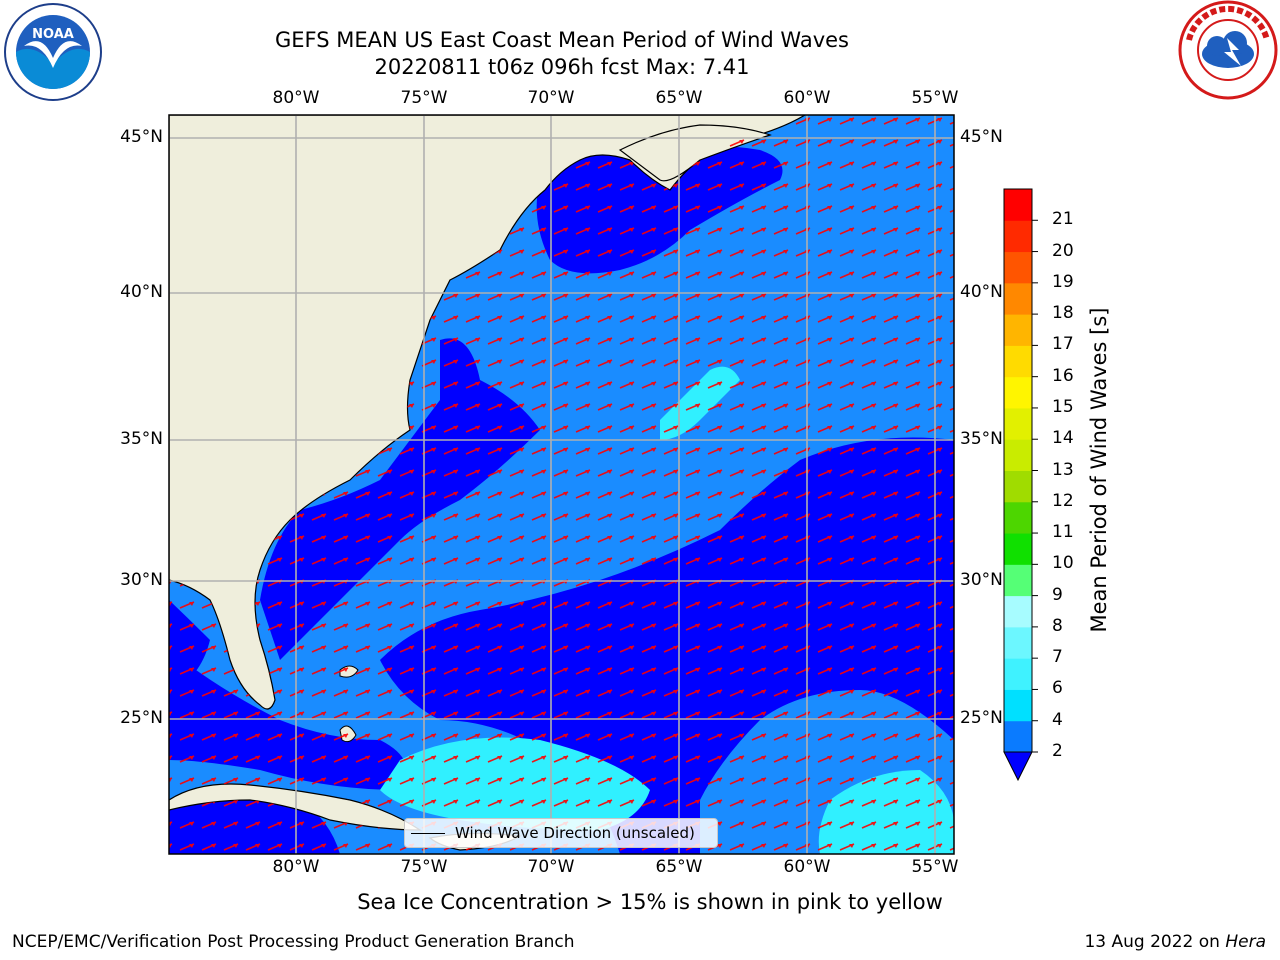 This screenshot has height=960, width=1280. Describe the element at coordinates (981, 137) in the screenshot. I see `lat-tick-right-45n: 45°N` at that location.